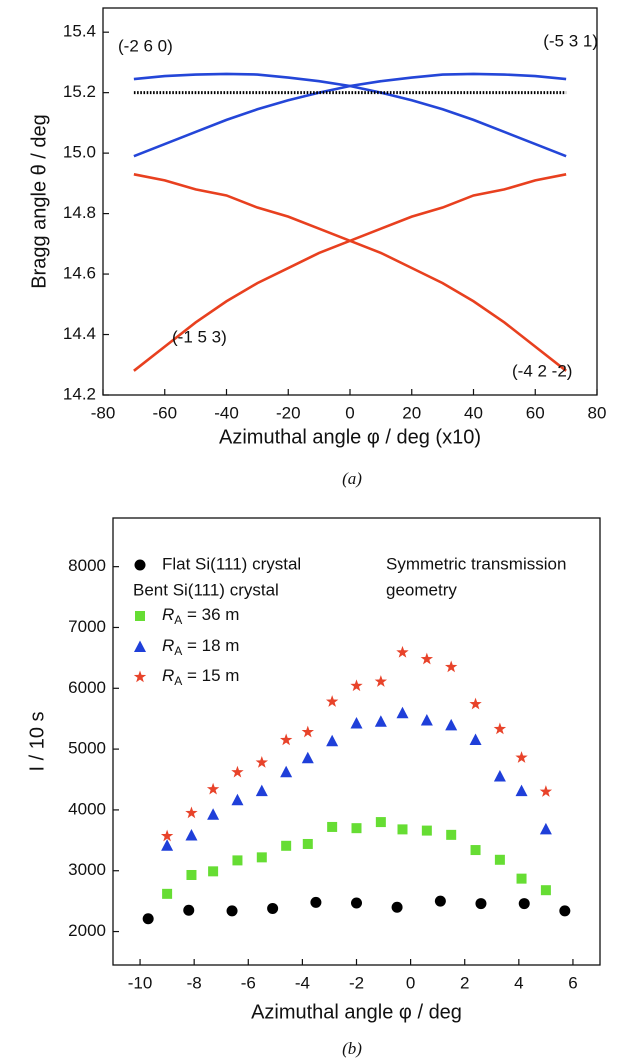 This screenshot has height=1062, width=640. Describe the element at coordinates (37, 741) in the screenshot. I see `y-axis-title: I / 10 s` at that location.